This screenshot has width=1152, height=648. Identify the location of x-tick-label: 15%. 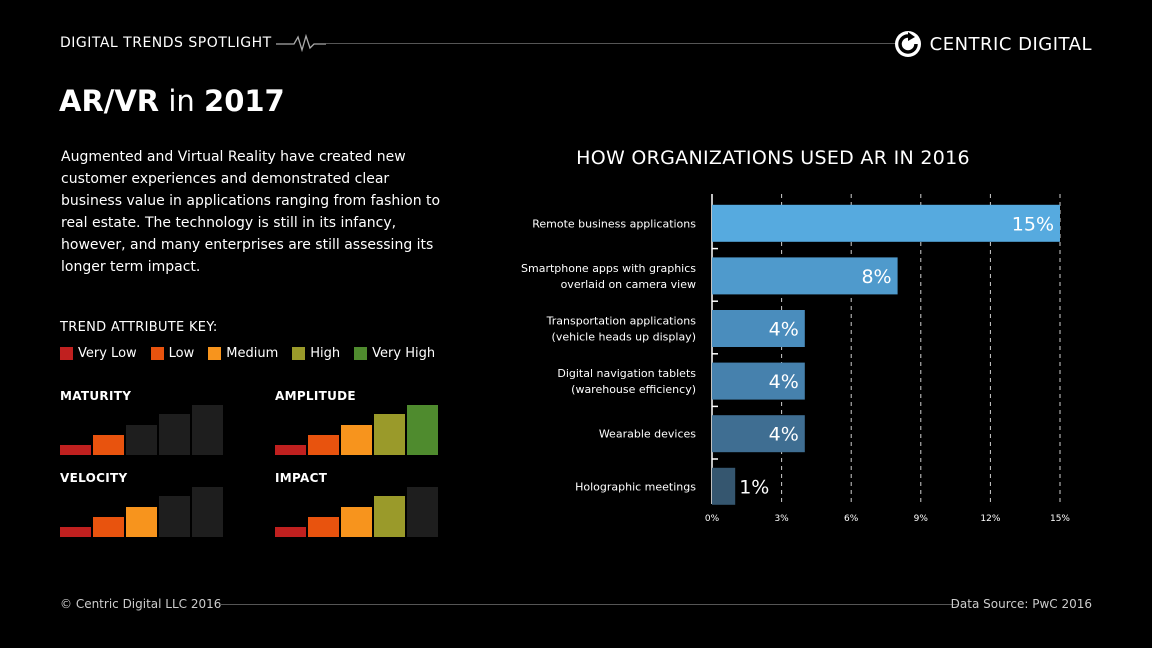
(1060, 519).